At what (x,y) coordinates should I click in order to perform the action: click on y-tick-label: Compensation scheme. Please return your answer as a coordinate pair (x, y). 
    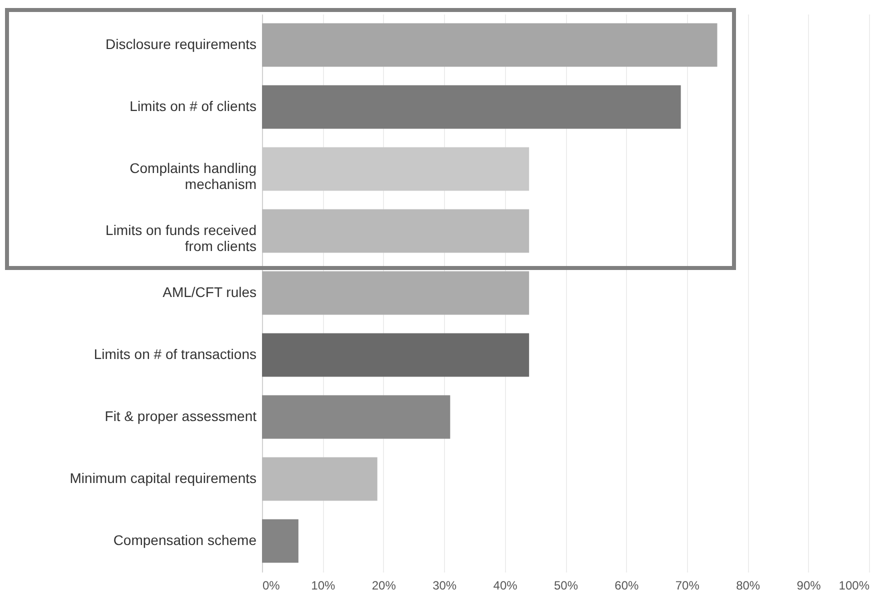
    Looking at the image, I should click on (185, 540).